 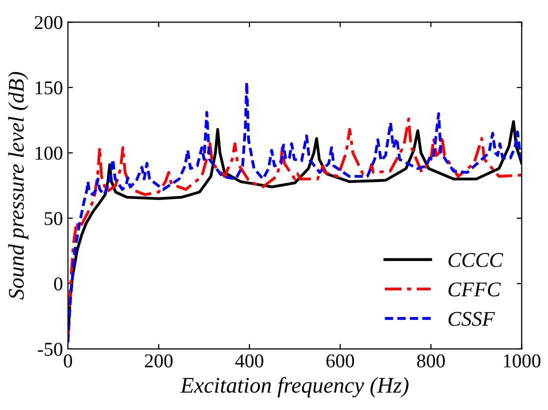 I want to click on y-tick-label: 100, so click(x=49, y=153).